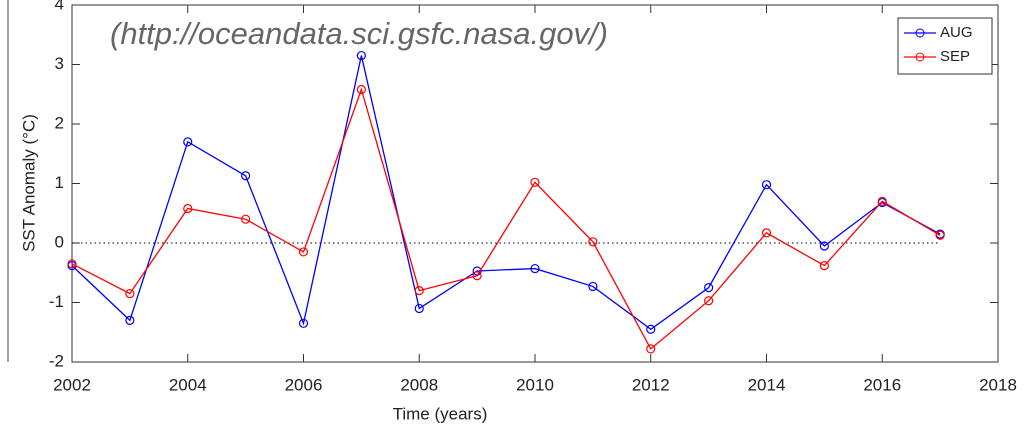 The height and width of the screenshot is (427, 1028). What do you see at coordinates (59, 241) in the screenshot?
I see `y-tick-label: 0` at bounding box center [59, 241].